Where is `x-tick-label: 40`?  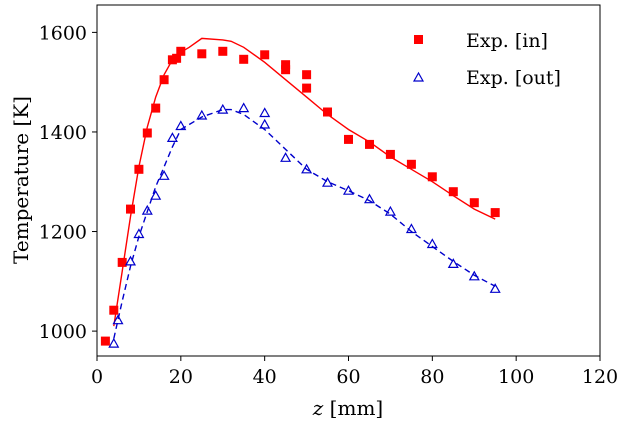 x-tick-label: 40 is located at coordinates (265, 377).